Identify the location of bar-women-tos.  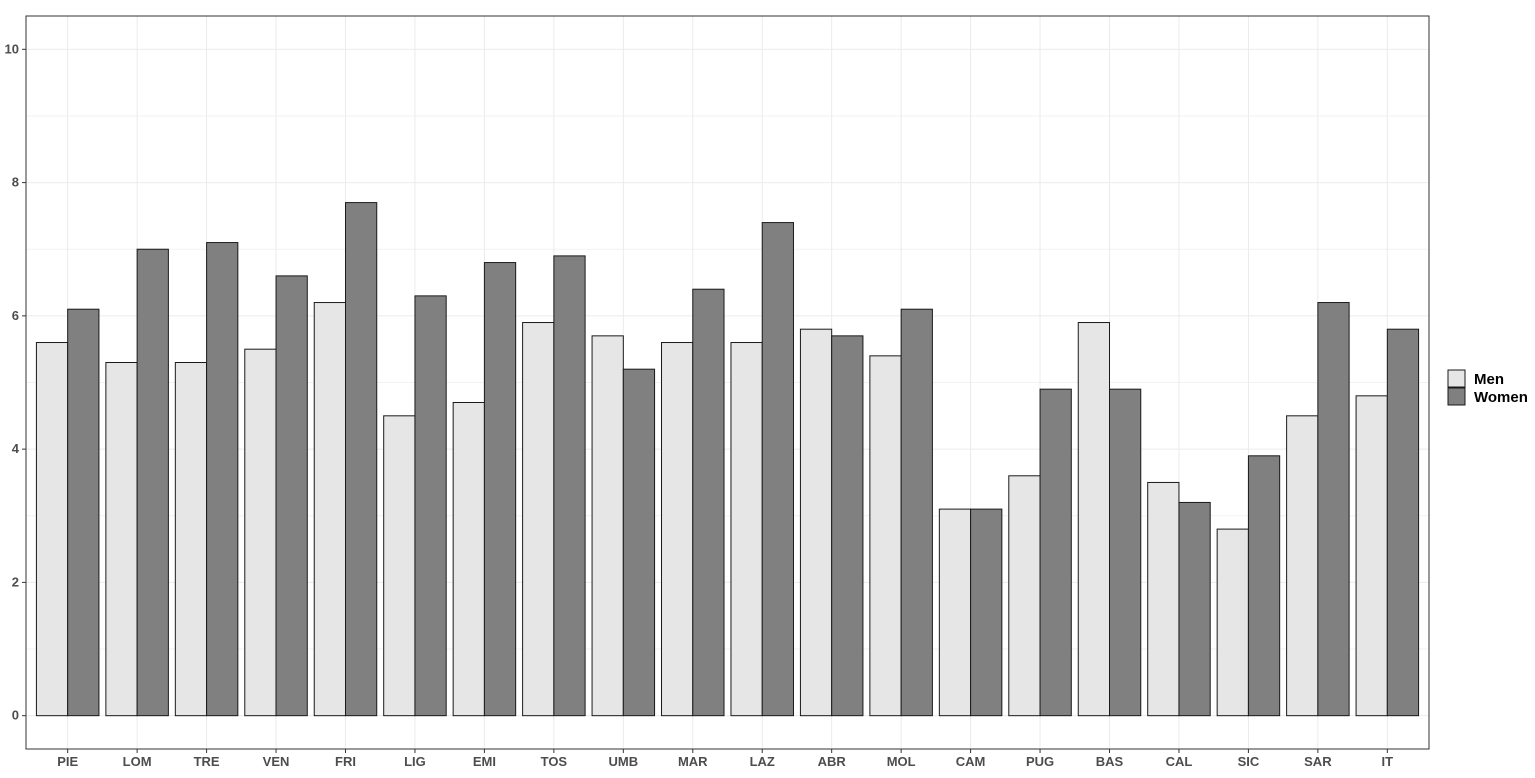
(569, 486).